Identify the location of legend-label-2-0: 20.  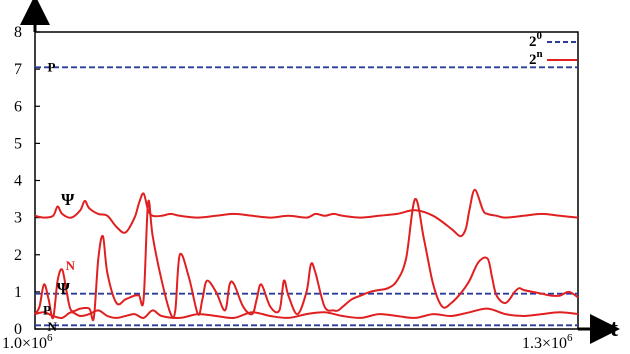
(536, 40).